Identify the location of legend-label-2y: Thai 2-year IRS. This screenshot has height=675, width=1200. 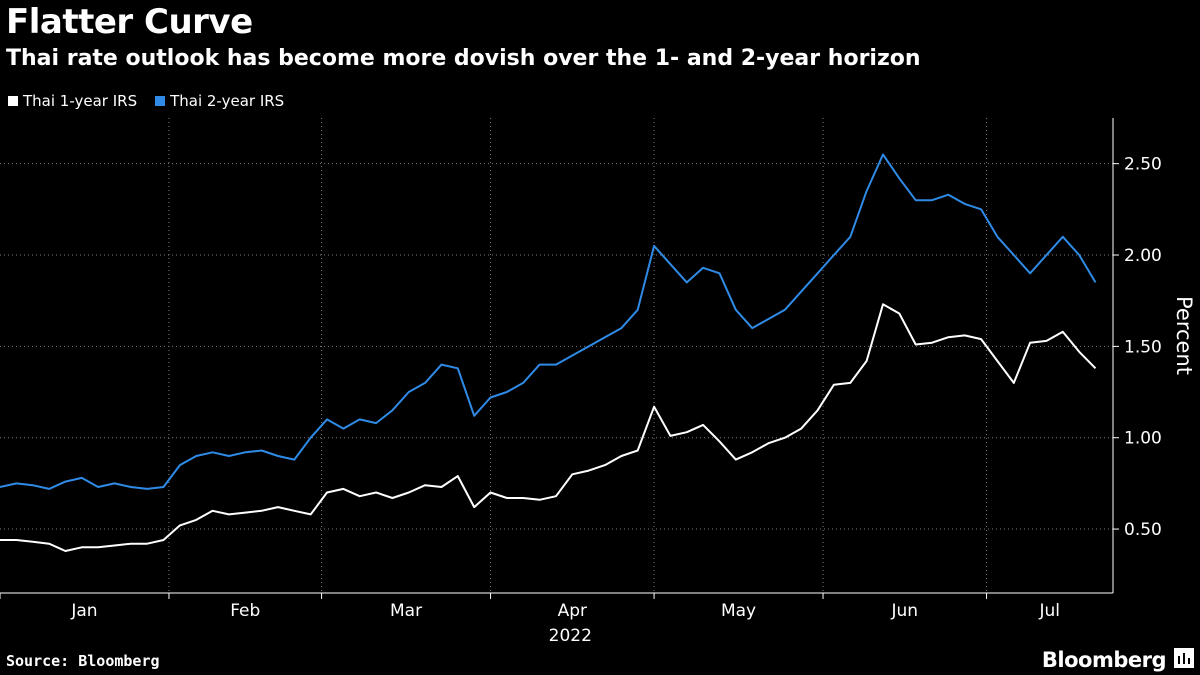
(227, 101).